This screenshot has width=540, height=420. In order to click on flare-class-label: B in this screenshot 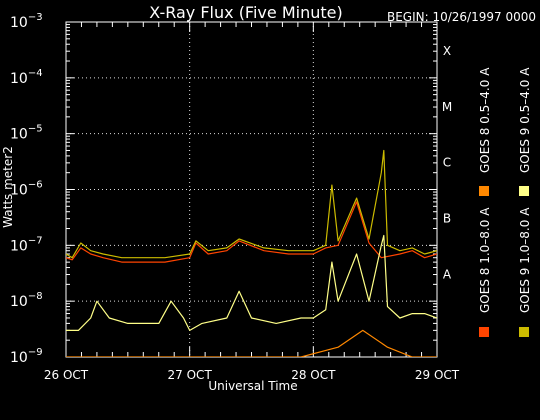, I will do `click(447, 218)`.